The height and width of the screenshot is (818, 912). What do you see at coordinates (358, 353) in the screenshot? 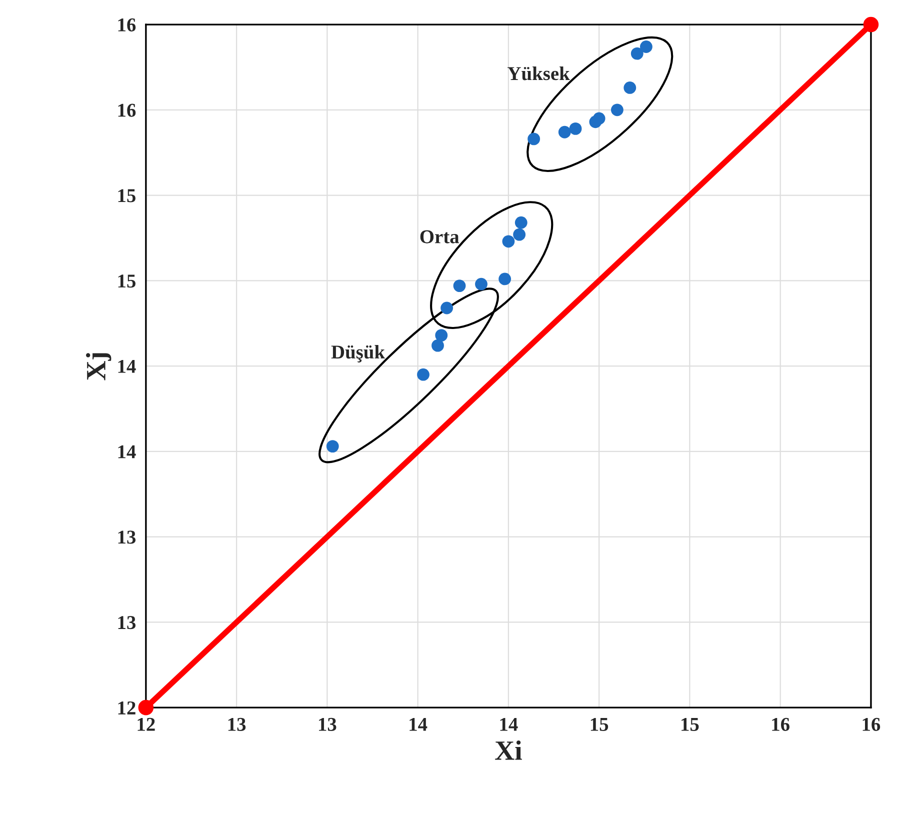
I see `series-label: Düşük` at bounding box center [358, 353].